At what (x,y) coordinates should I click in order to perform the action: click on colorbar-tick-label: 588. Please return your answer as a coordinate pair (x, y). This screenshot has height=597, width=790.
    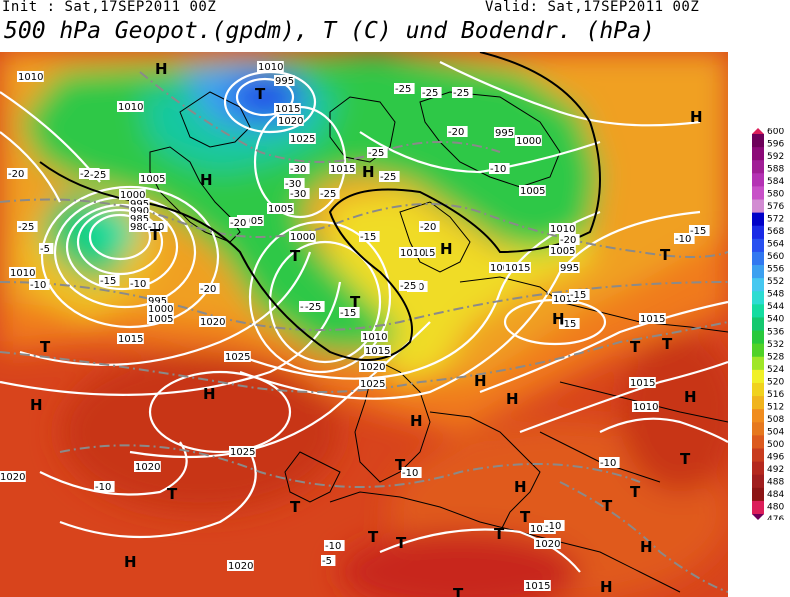
    Looking at the image, I should click on (775, 170).